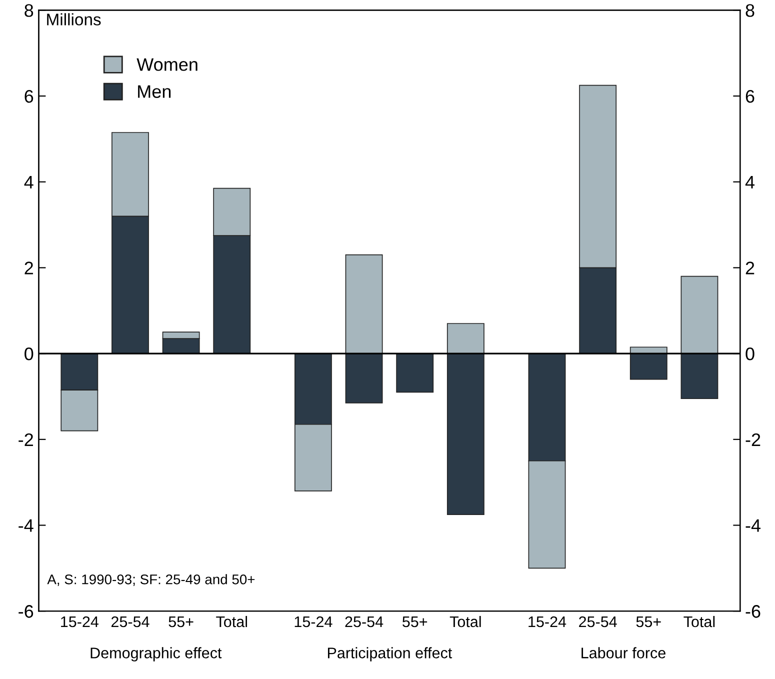 The image size is (775, 679). What do you see at coordinates (753, 611) in the screenshot?
I see `y2-tick-label: -6` at bounding box center [753, 611].